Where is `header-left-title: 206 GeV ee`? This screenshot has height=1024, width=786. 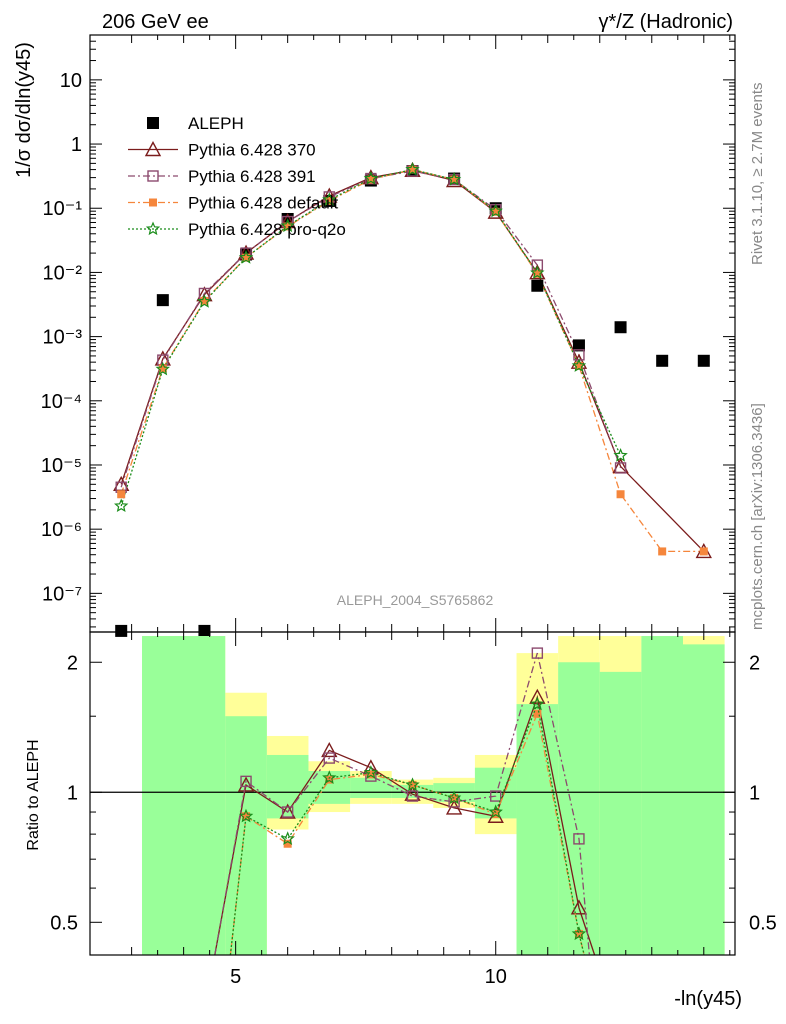 header-left-title: 206 GeV ee is located at coordinates (155, 22).